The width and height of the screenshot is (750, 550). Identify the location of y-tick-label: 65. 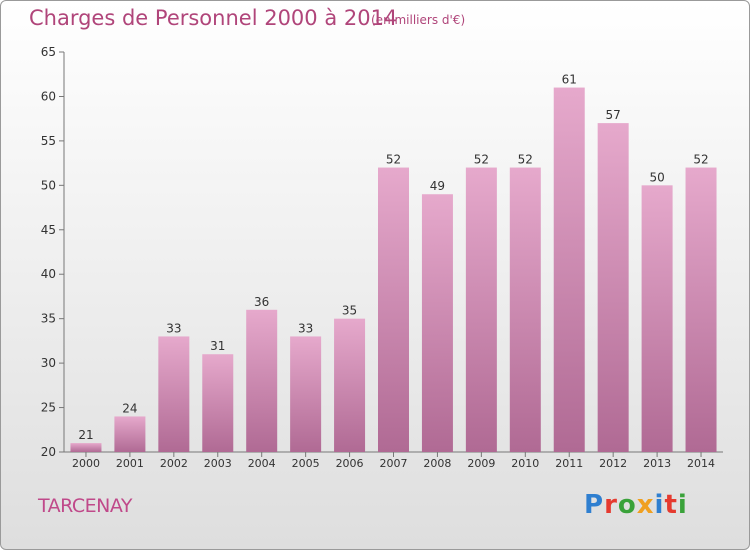
(48, 52).